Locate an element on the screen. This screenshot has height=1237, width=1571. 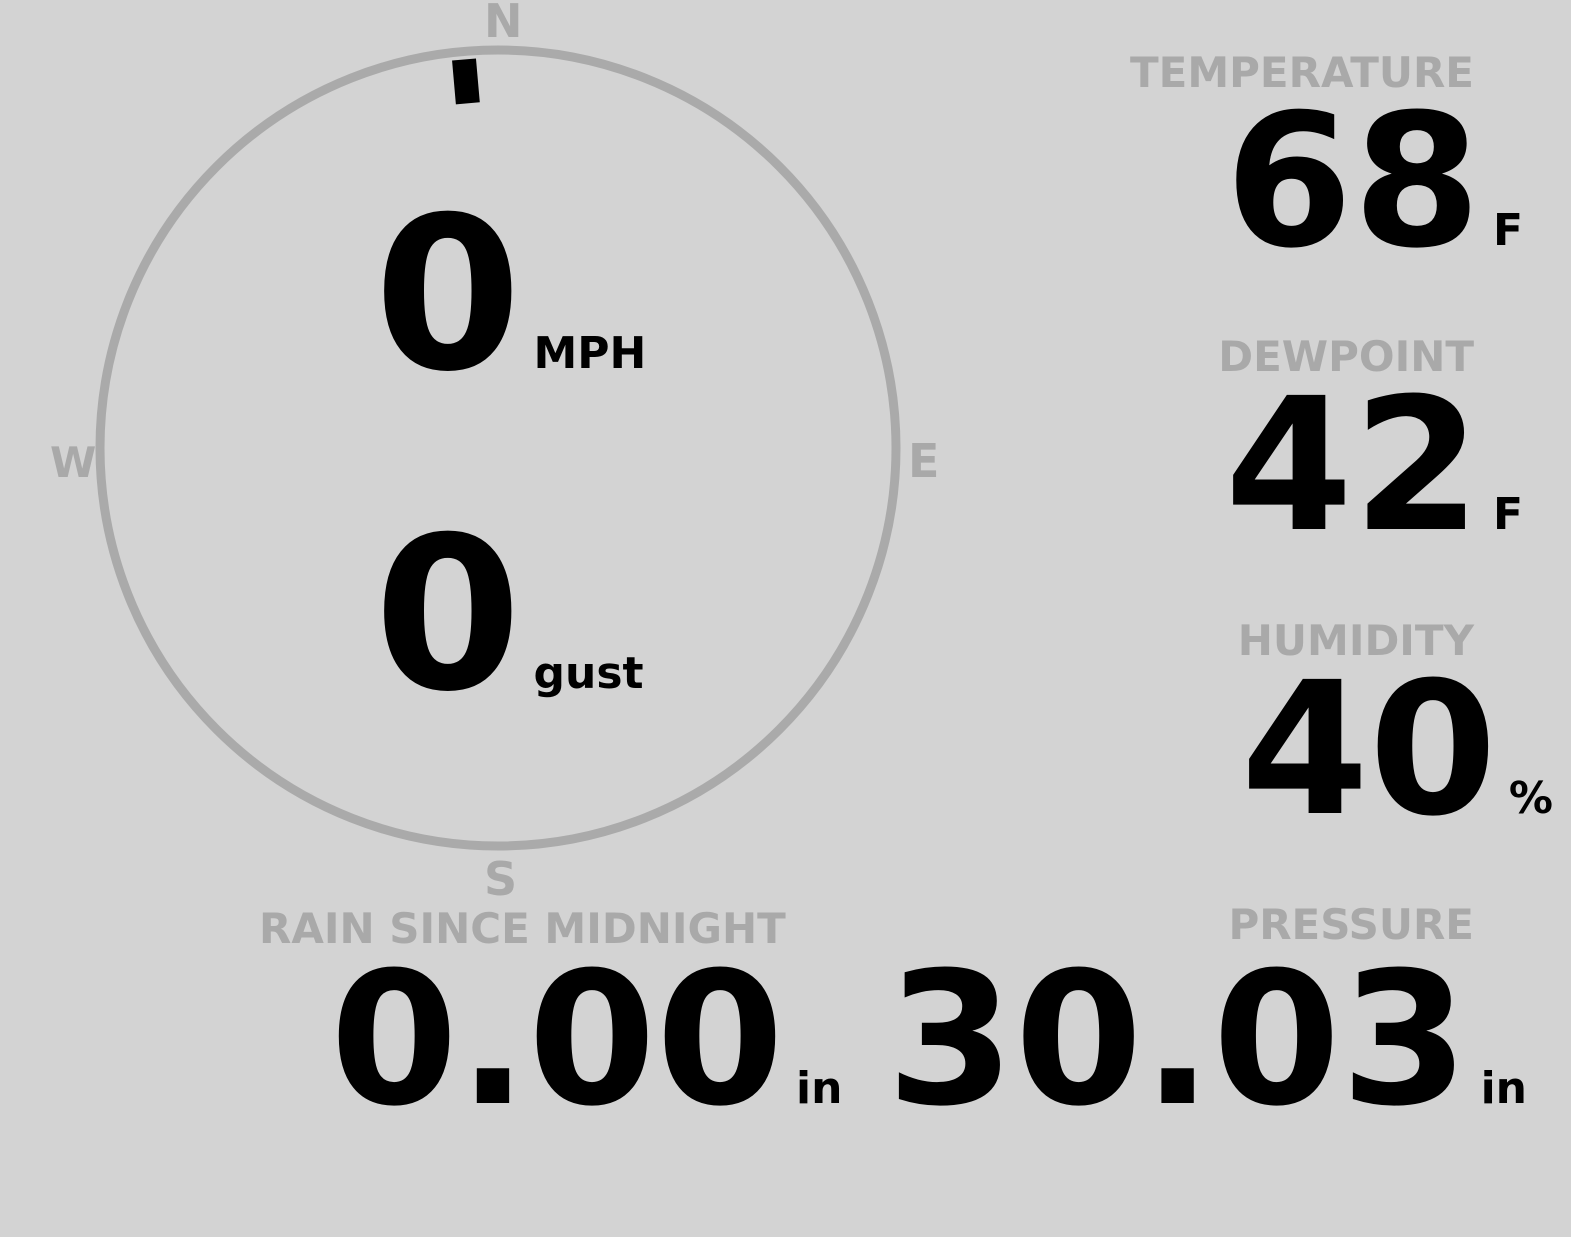
humidity-label: HUMIDITY is located at coordinates (1355, 640).